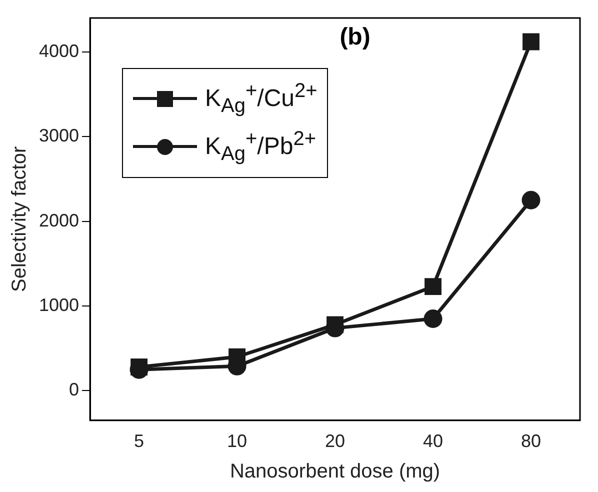 Image resolution: width=598 pixels, height=492 pixels. I want to click on annotation: (b), so click(355, 37).